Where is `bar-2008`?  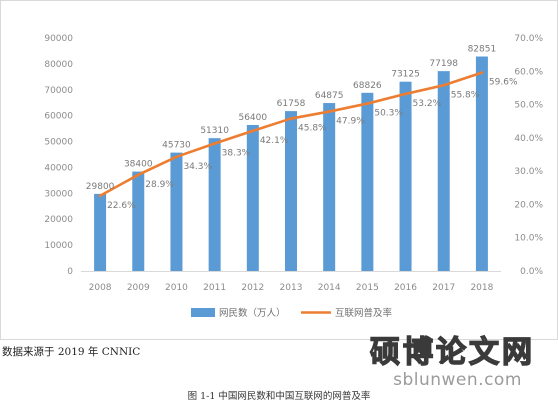 bar-2008 is located at coordinates (100, 232).